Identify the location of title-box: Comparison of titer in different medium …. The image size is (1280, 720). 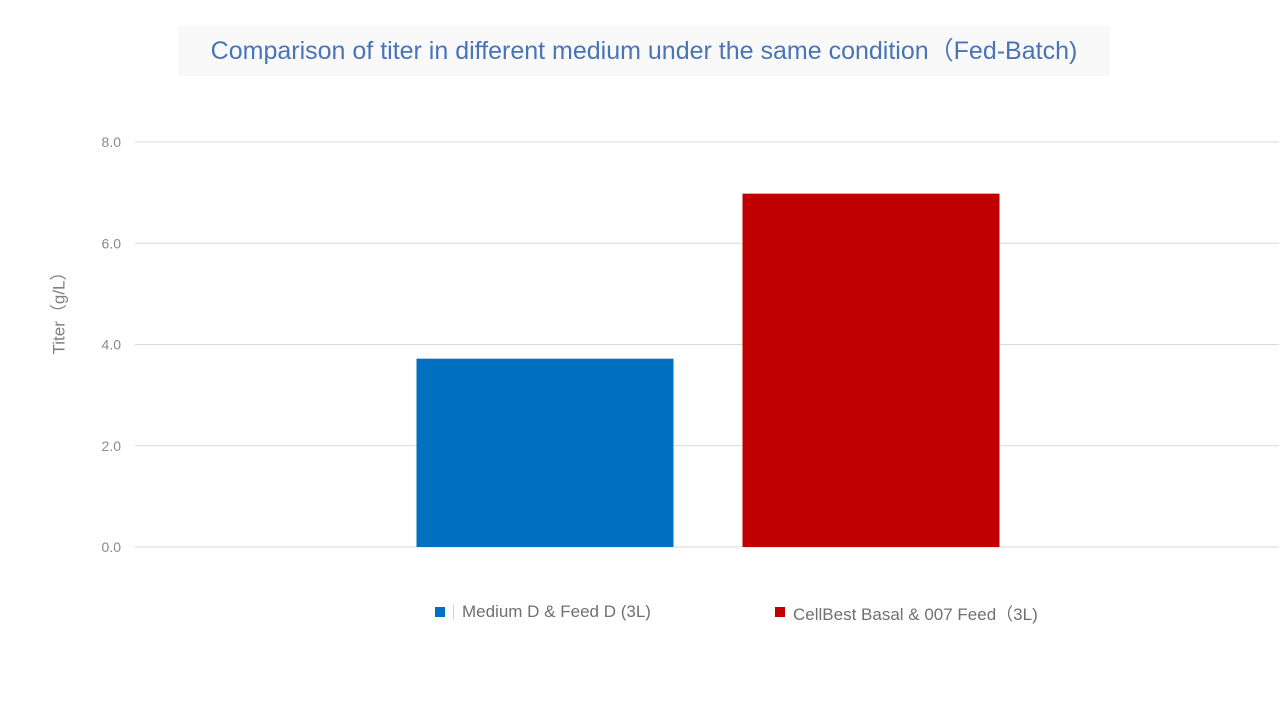
(644, 51).